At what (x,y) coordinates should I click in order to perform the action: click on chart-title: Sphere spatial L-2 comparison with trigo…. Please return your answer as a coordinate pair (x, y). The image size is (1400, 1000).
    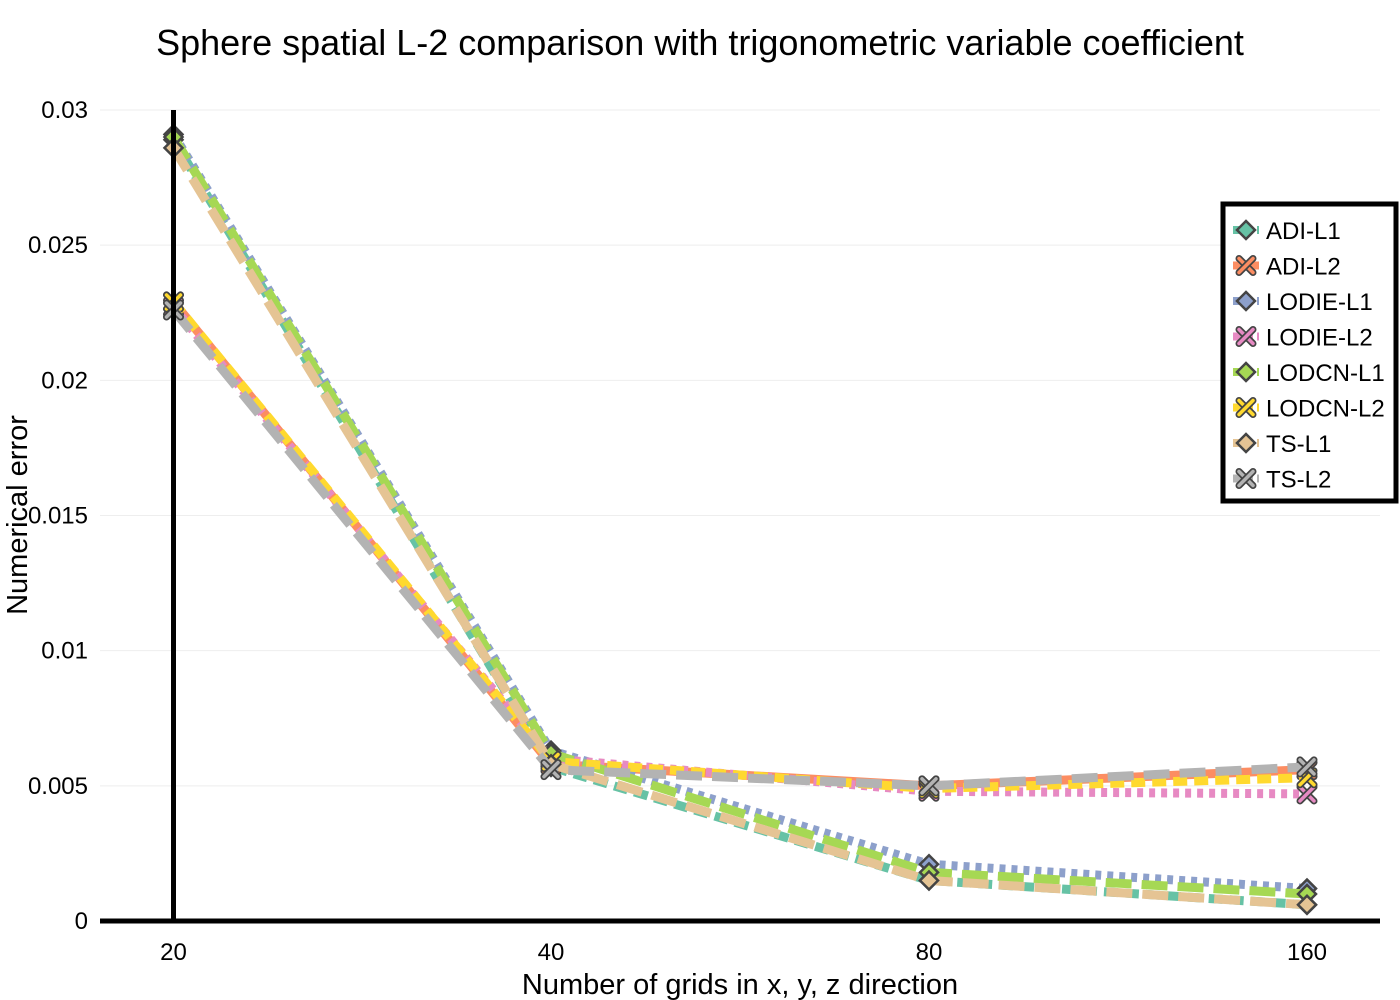
    Looking at the image, I should click on (700, 42).